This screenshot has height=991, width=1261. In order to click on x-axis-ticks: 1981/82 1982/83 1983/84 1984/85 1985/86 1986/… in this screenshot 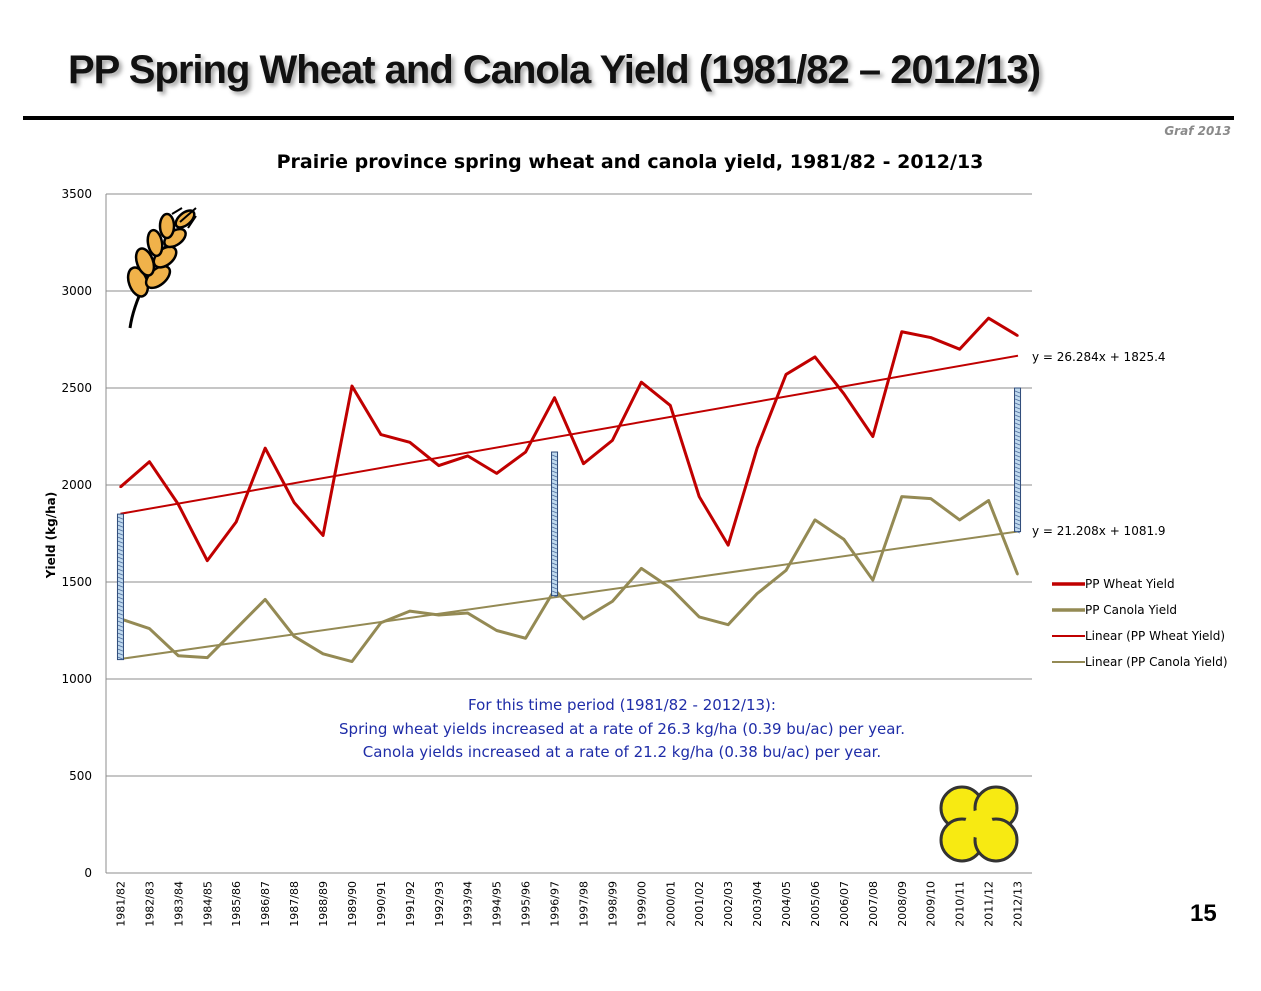, I will do `click(569, 904)`.